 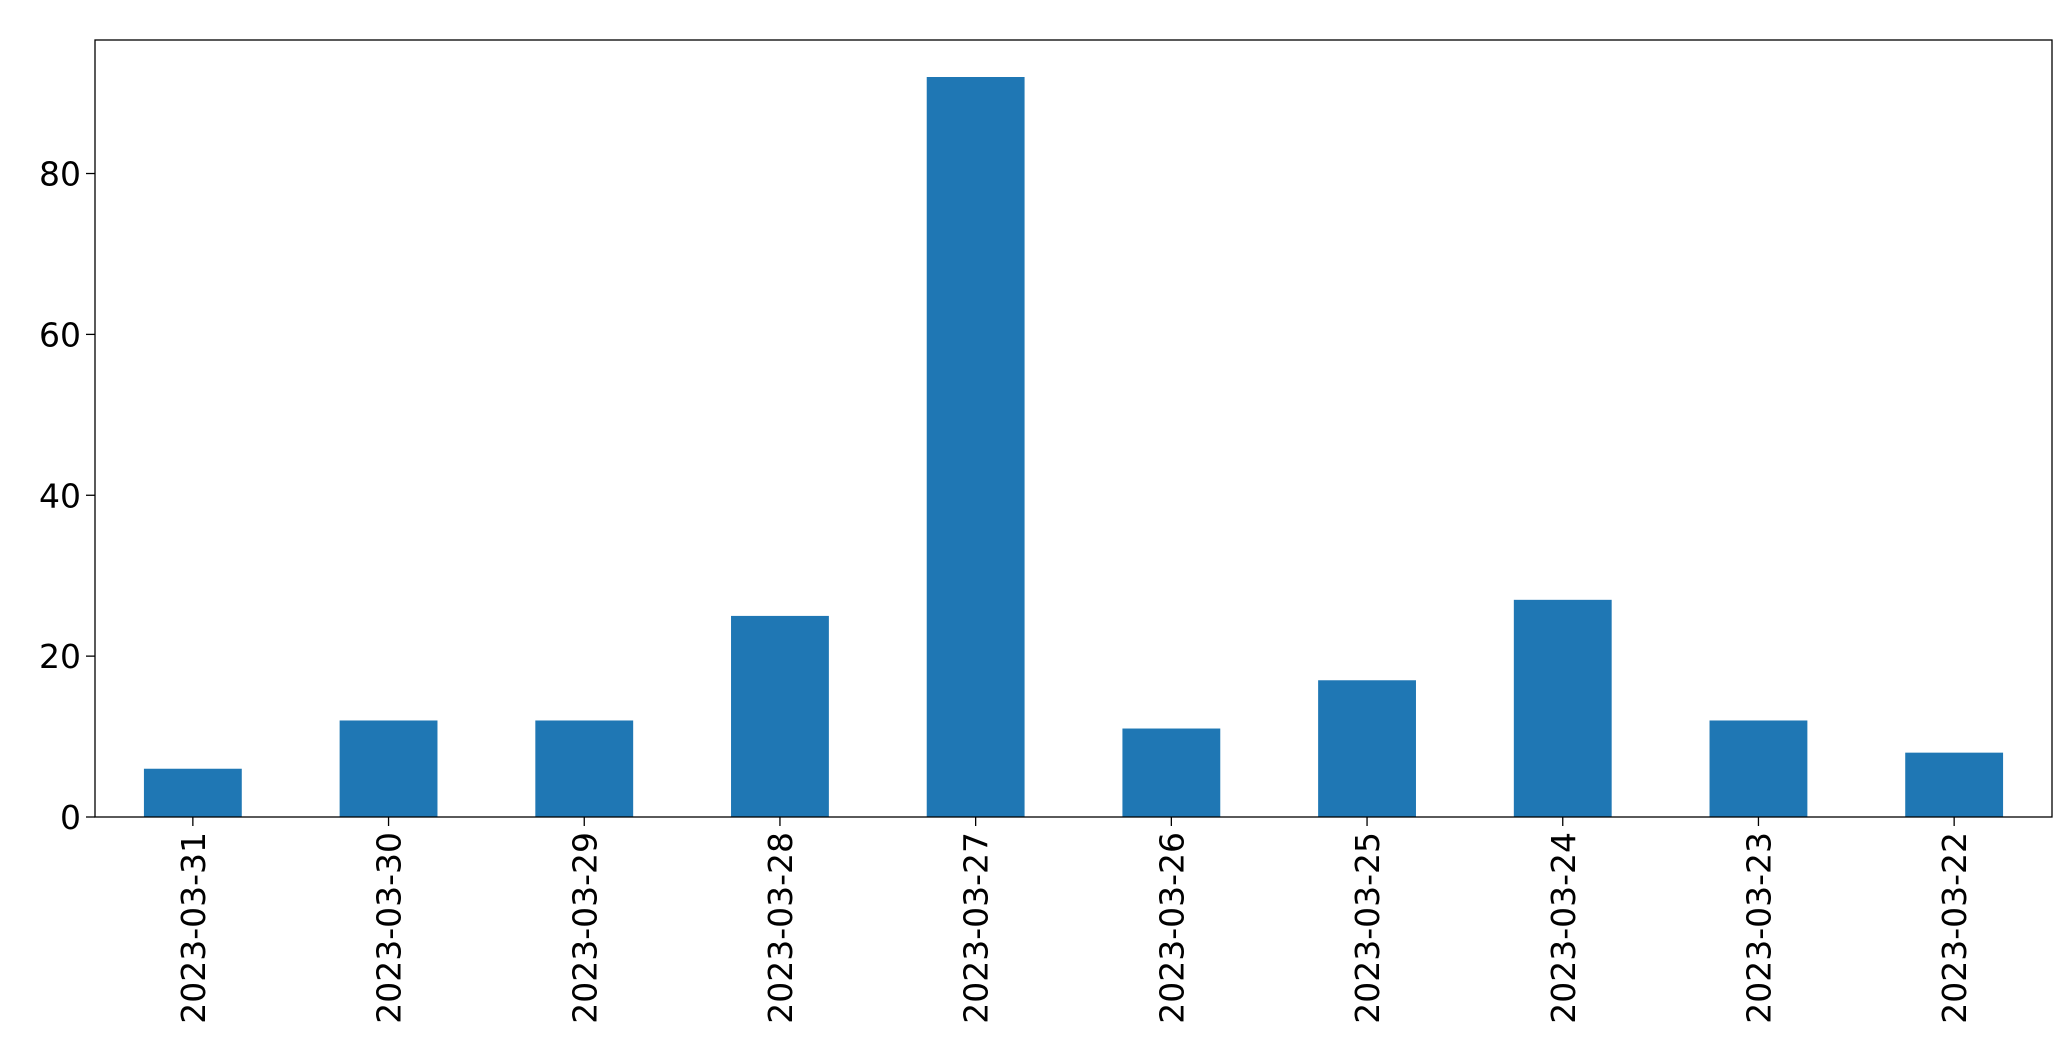 What do you see at coordinates (60, 656) in the screenshot?
I see `y-tick-label: 20` at bounding box center [60, 656].